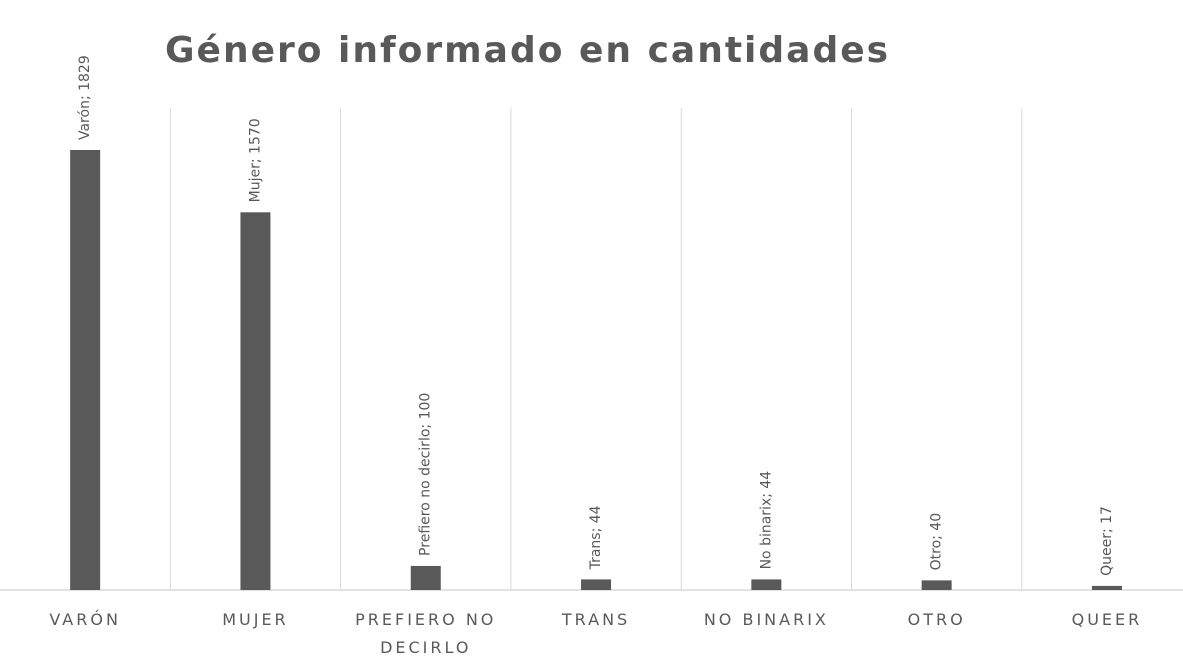 This screenshot has width=1183, height=662. What do you see at coordinates (596, 619) in the screenshot?
I see `x-tick-label: TRANS` at bounding box center [596, 619].